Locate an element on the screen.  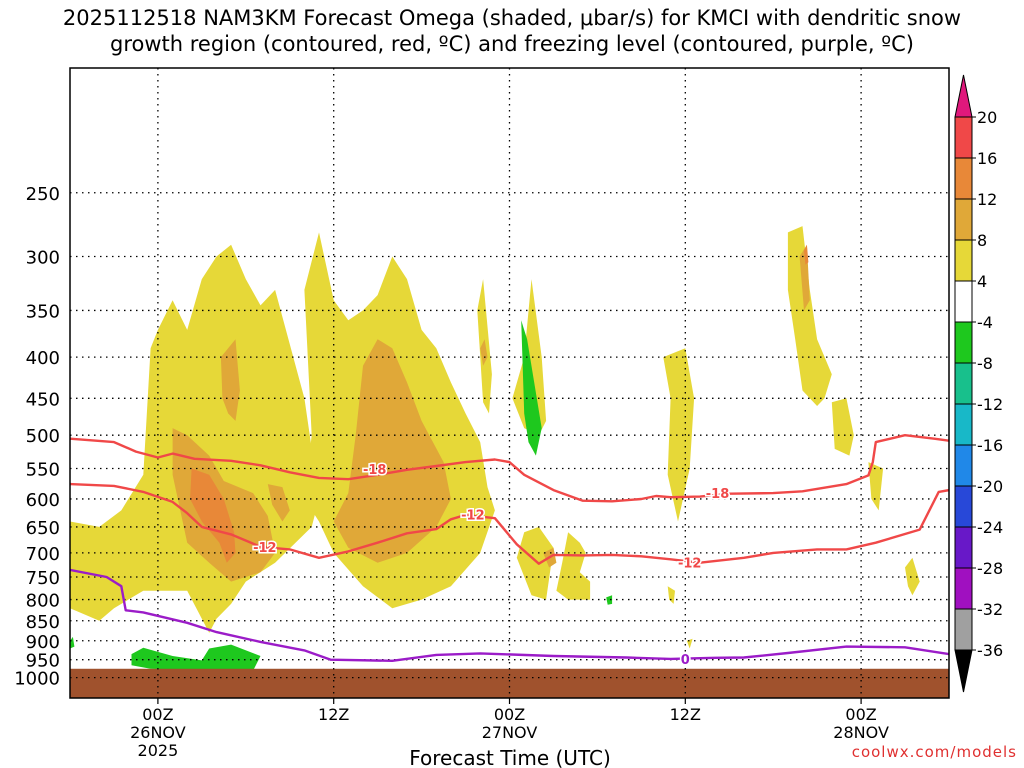
y-tick-label-250: 250 is located at coordinates (43, 194).